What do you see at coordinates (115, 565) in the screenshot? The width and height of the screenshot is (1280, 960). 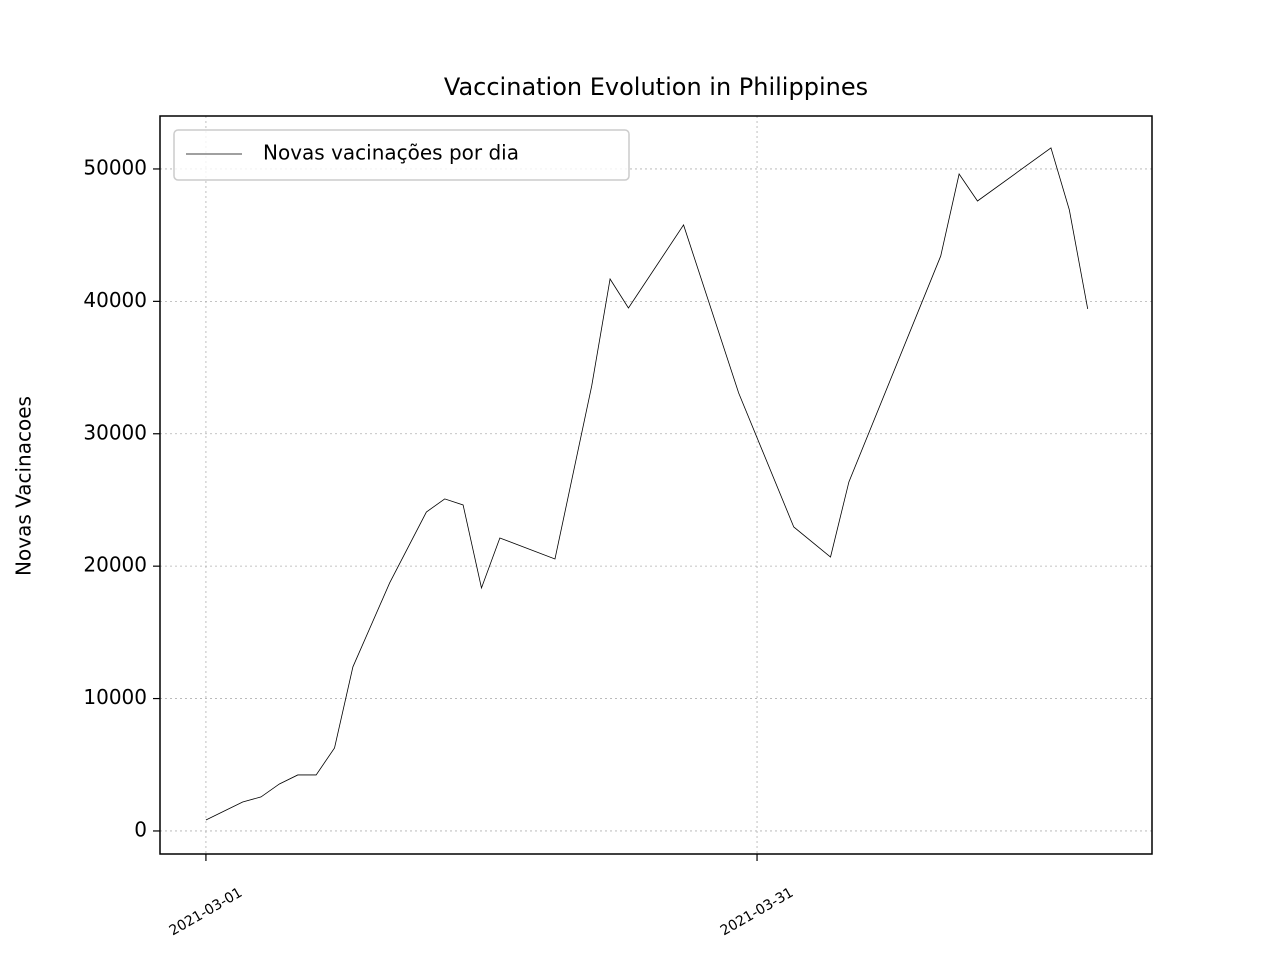 I see `y-tick-label: 20000` at bounding box center [115, 565].